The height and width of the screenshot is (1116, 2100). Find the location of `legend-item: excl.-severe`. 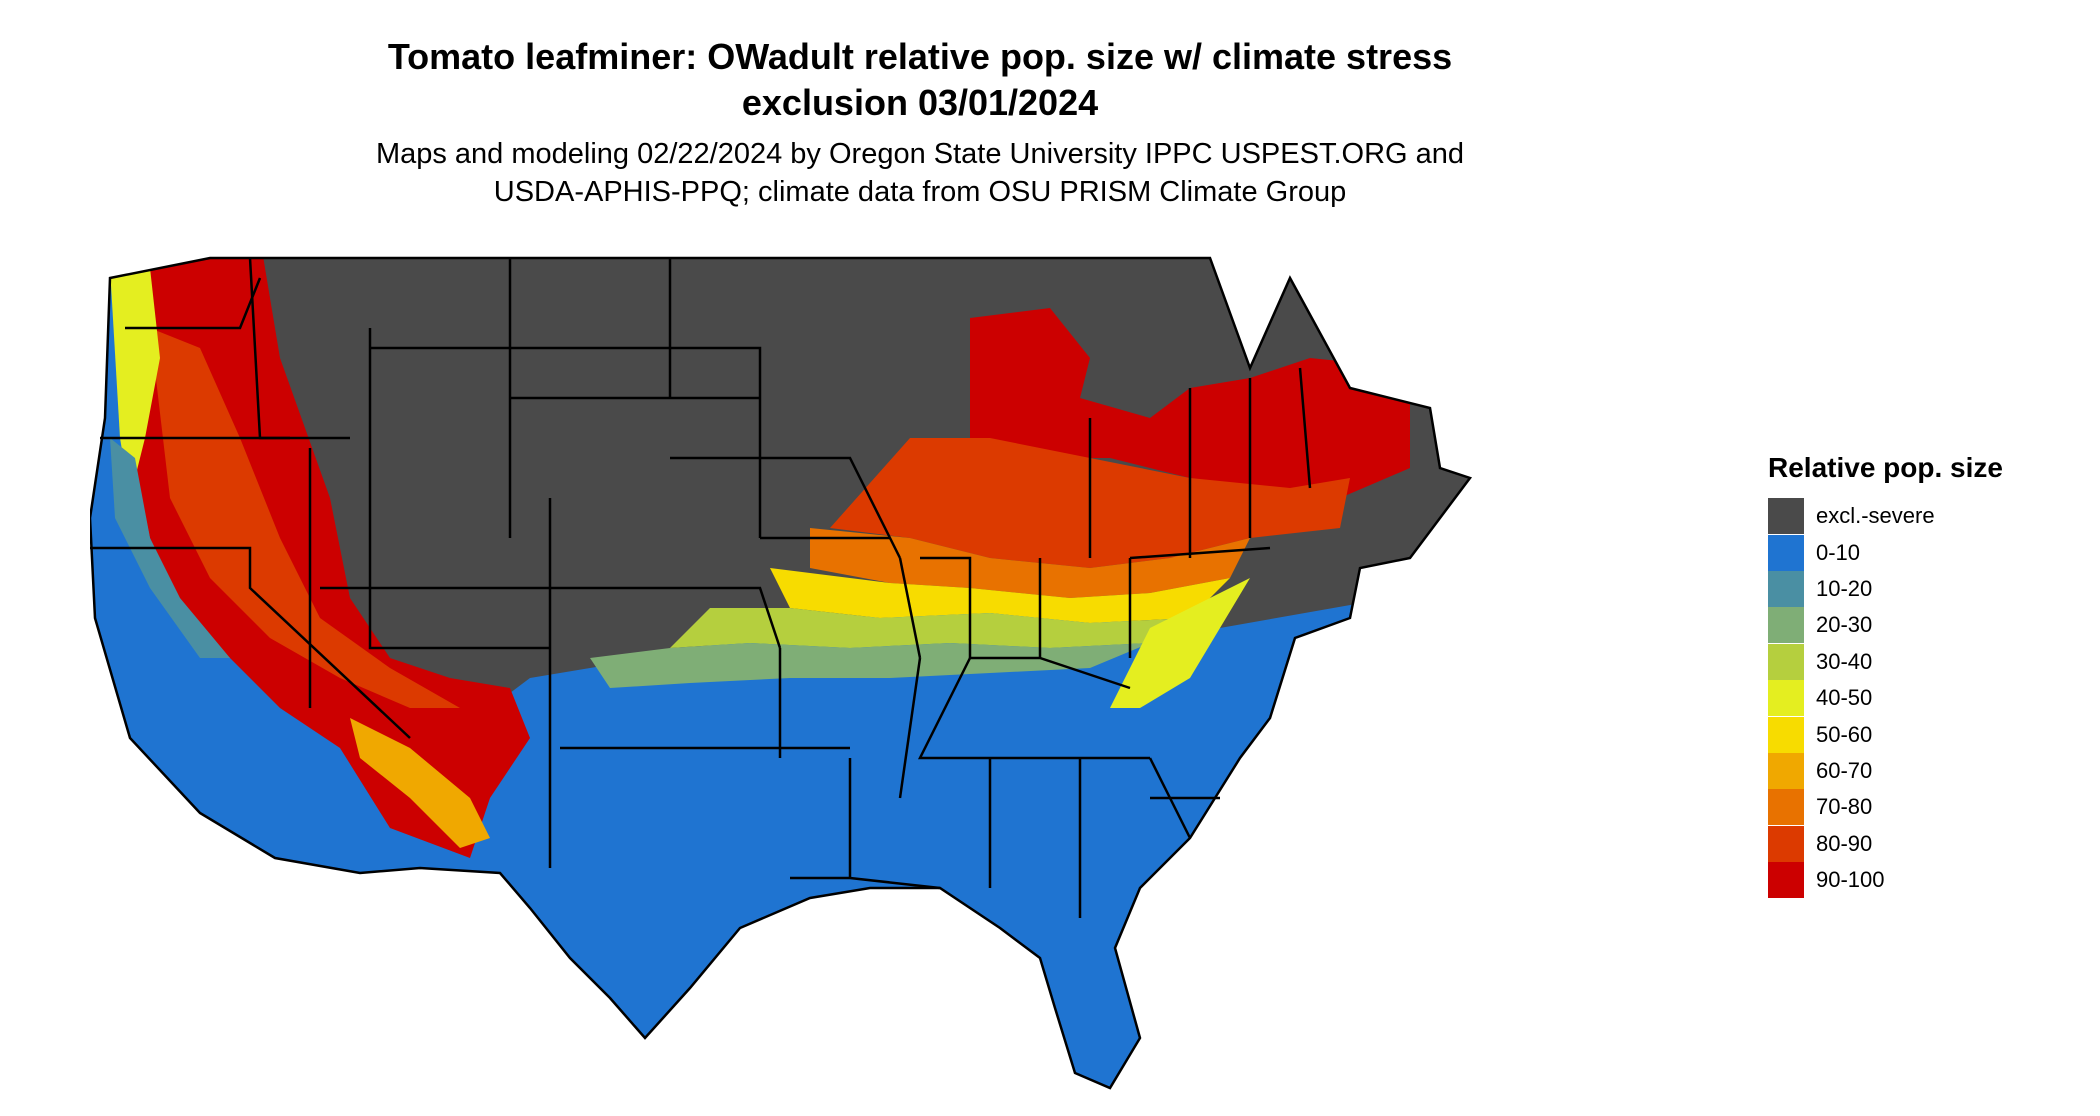

legend-item: excl.-severe is located at coordinates (1885, 516).